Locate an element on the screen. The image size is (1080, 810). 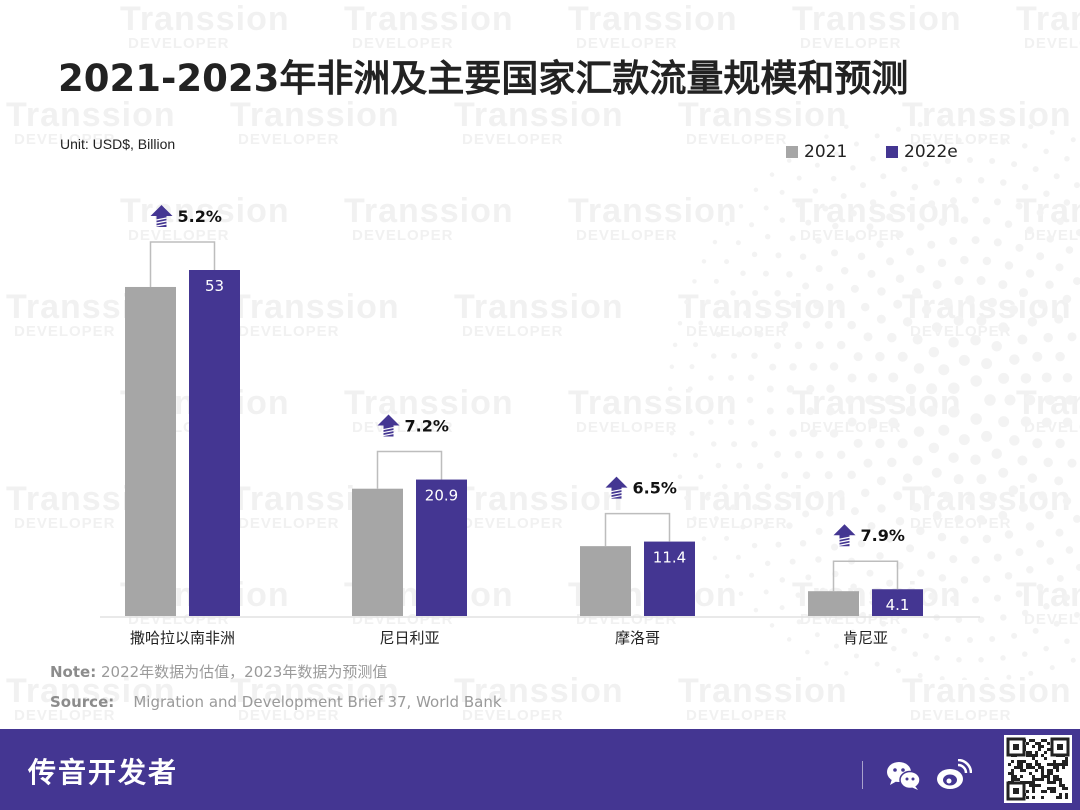
legend-swatch-2021 is located at coordinates (792, 152).